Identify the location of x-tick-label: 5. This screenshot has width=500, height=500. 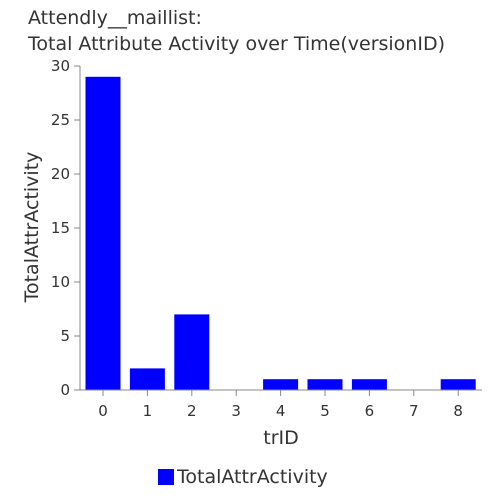
(325, 411).